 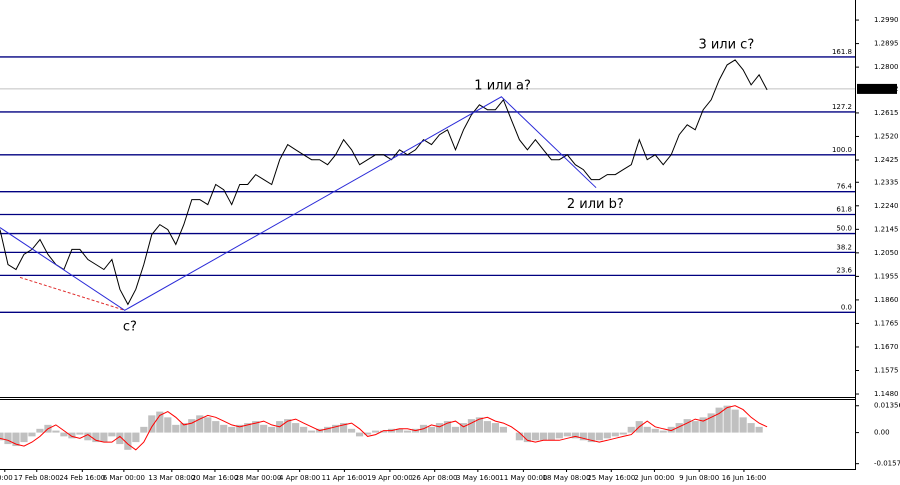 What do you see at coordinates (844, 270) in the screenshot?
I see `fib-label: 23.6` at bounding box center [844, 270].